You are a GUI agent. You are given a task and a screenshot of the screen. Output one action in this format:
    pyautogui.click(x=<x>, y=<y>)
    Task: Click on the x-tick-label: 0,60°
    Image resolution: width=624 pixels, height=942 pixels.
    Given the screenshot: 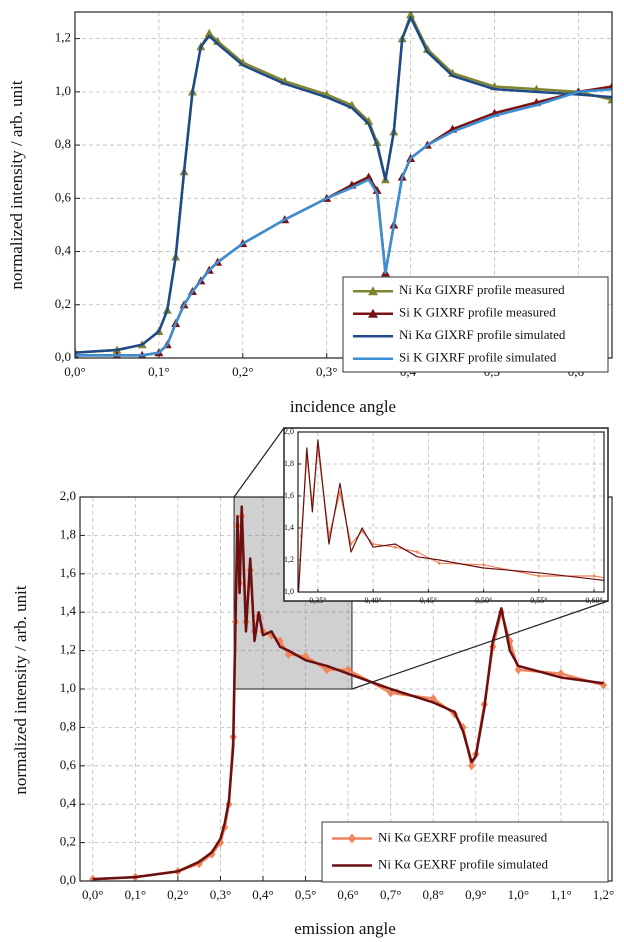 What is the action you would take?
    pyautogui.click(x=593, y=600)
    